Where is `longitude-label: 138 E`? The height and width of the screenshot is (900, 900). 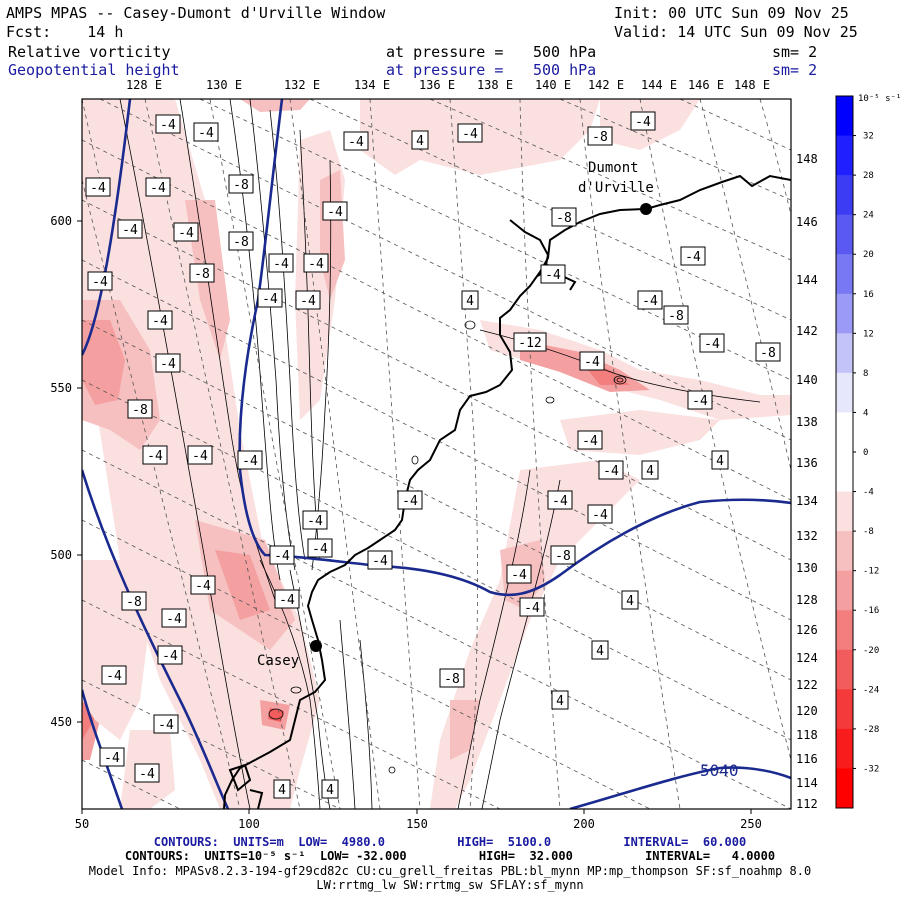 longitude-label: 138 E is located at coordinates (495, 85).